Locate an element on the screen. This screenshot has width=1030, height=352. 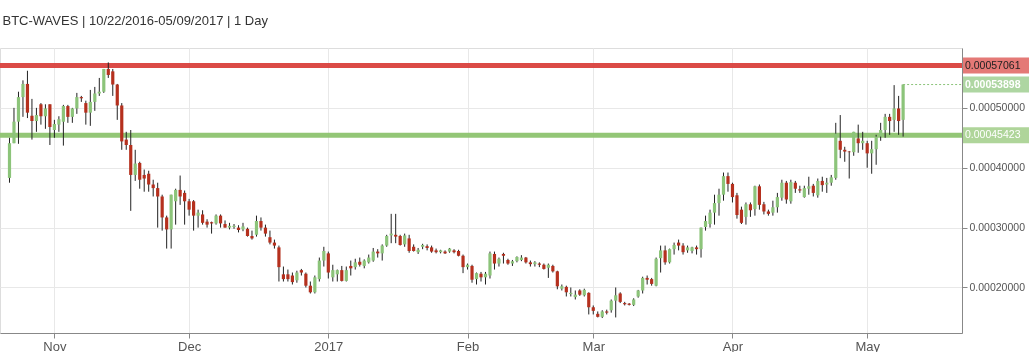
y-tick-label: 0.00050000 is located at coordinates (997, 107).